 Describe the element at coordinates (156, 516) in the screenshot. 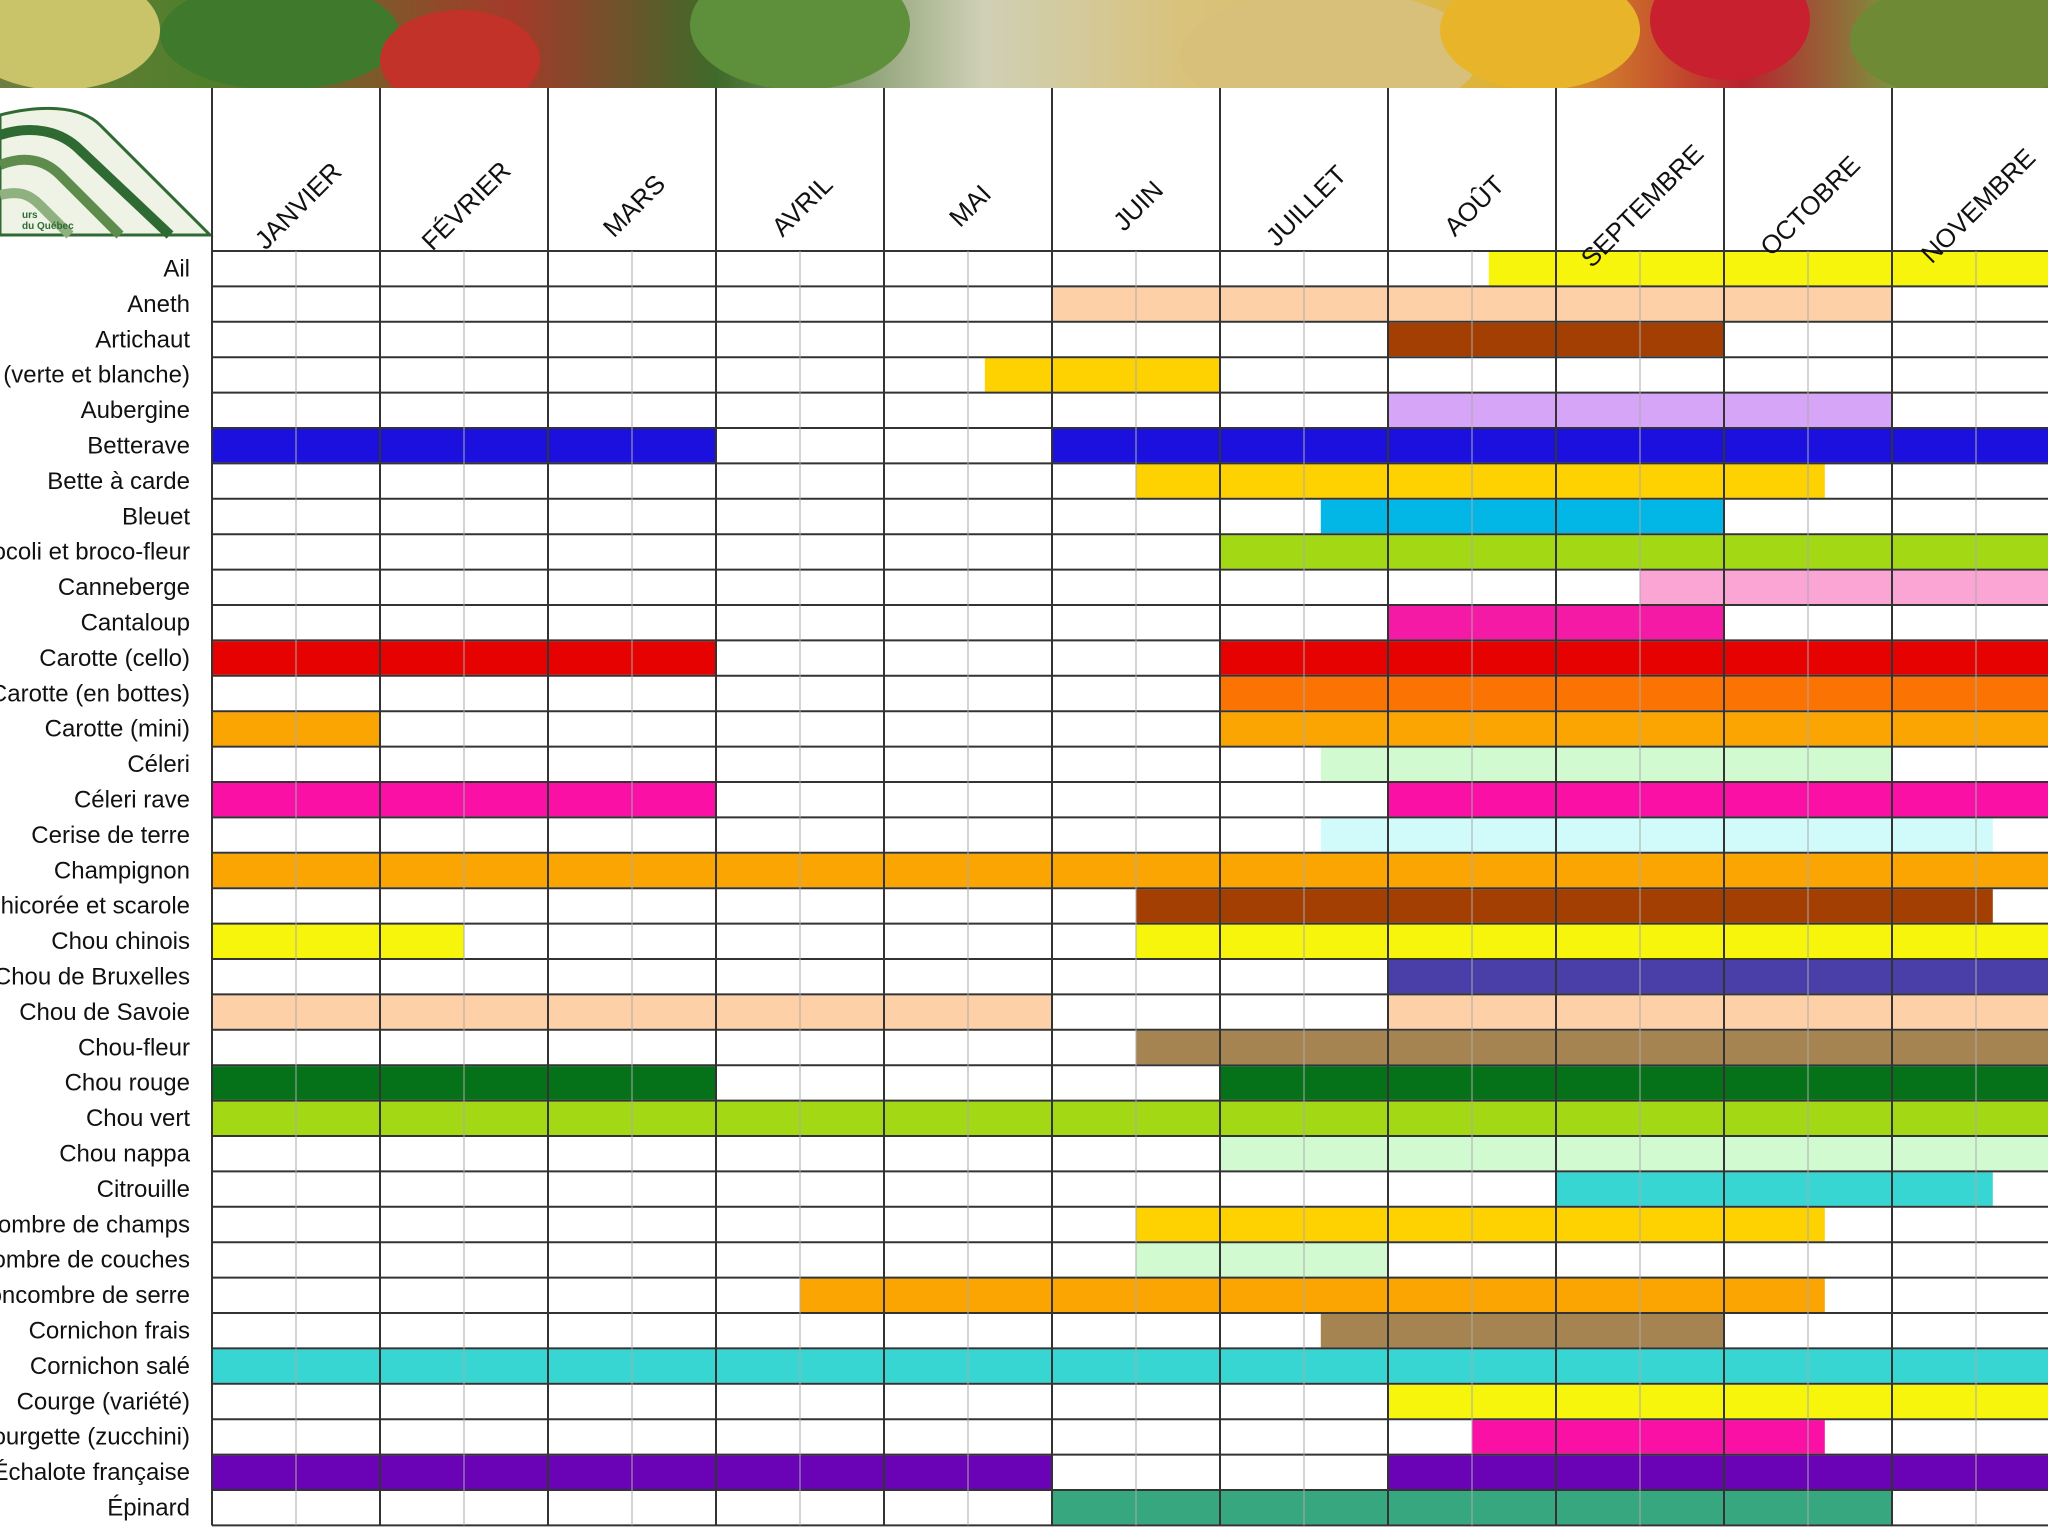

I see `row-label-7: Bleuet` at that location.